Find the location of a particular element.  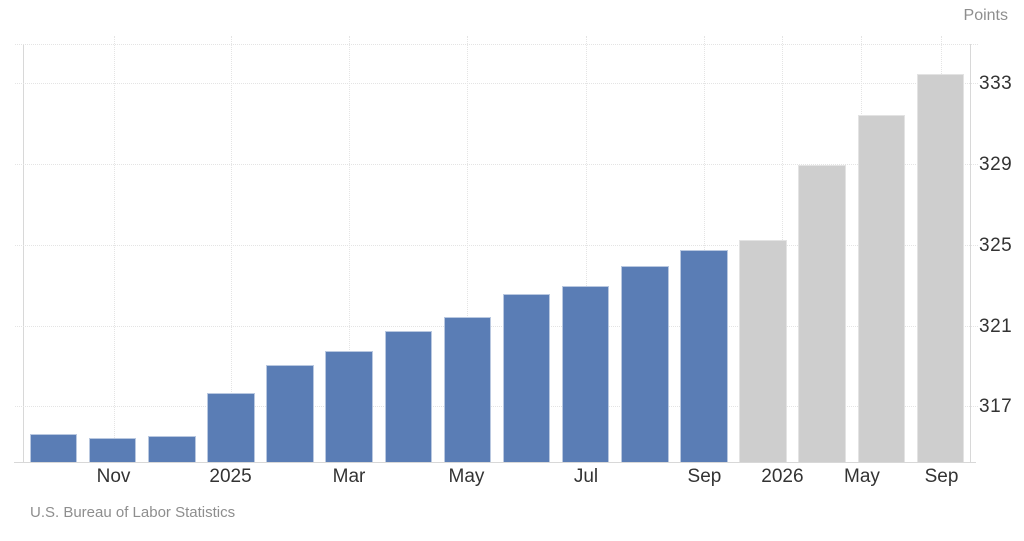

x-tick-label: Mar is located at coordinates (349, 476).